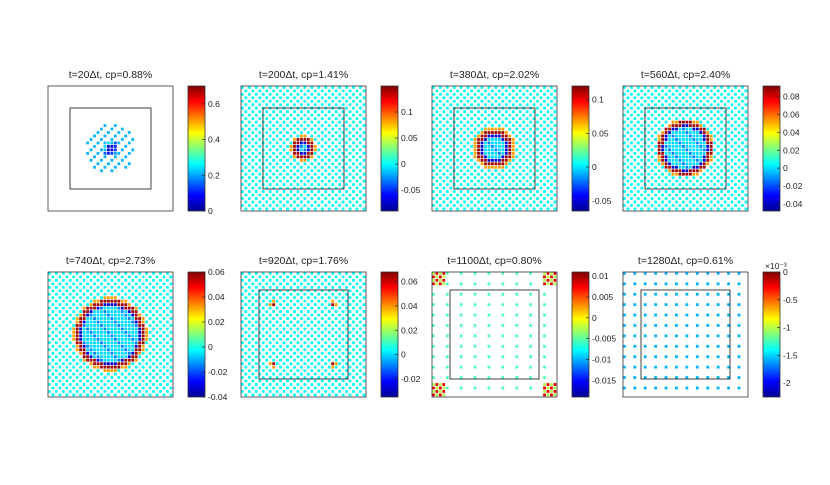 The height and width of the screenshot is (485, 830). Describe the element at coordinates (494, 334) in the screenshot. I see `domain-inner-boundary` at that location.